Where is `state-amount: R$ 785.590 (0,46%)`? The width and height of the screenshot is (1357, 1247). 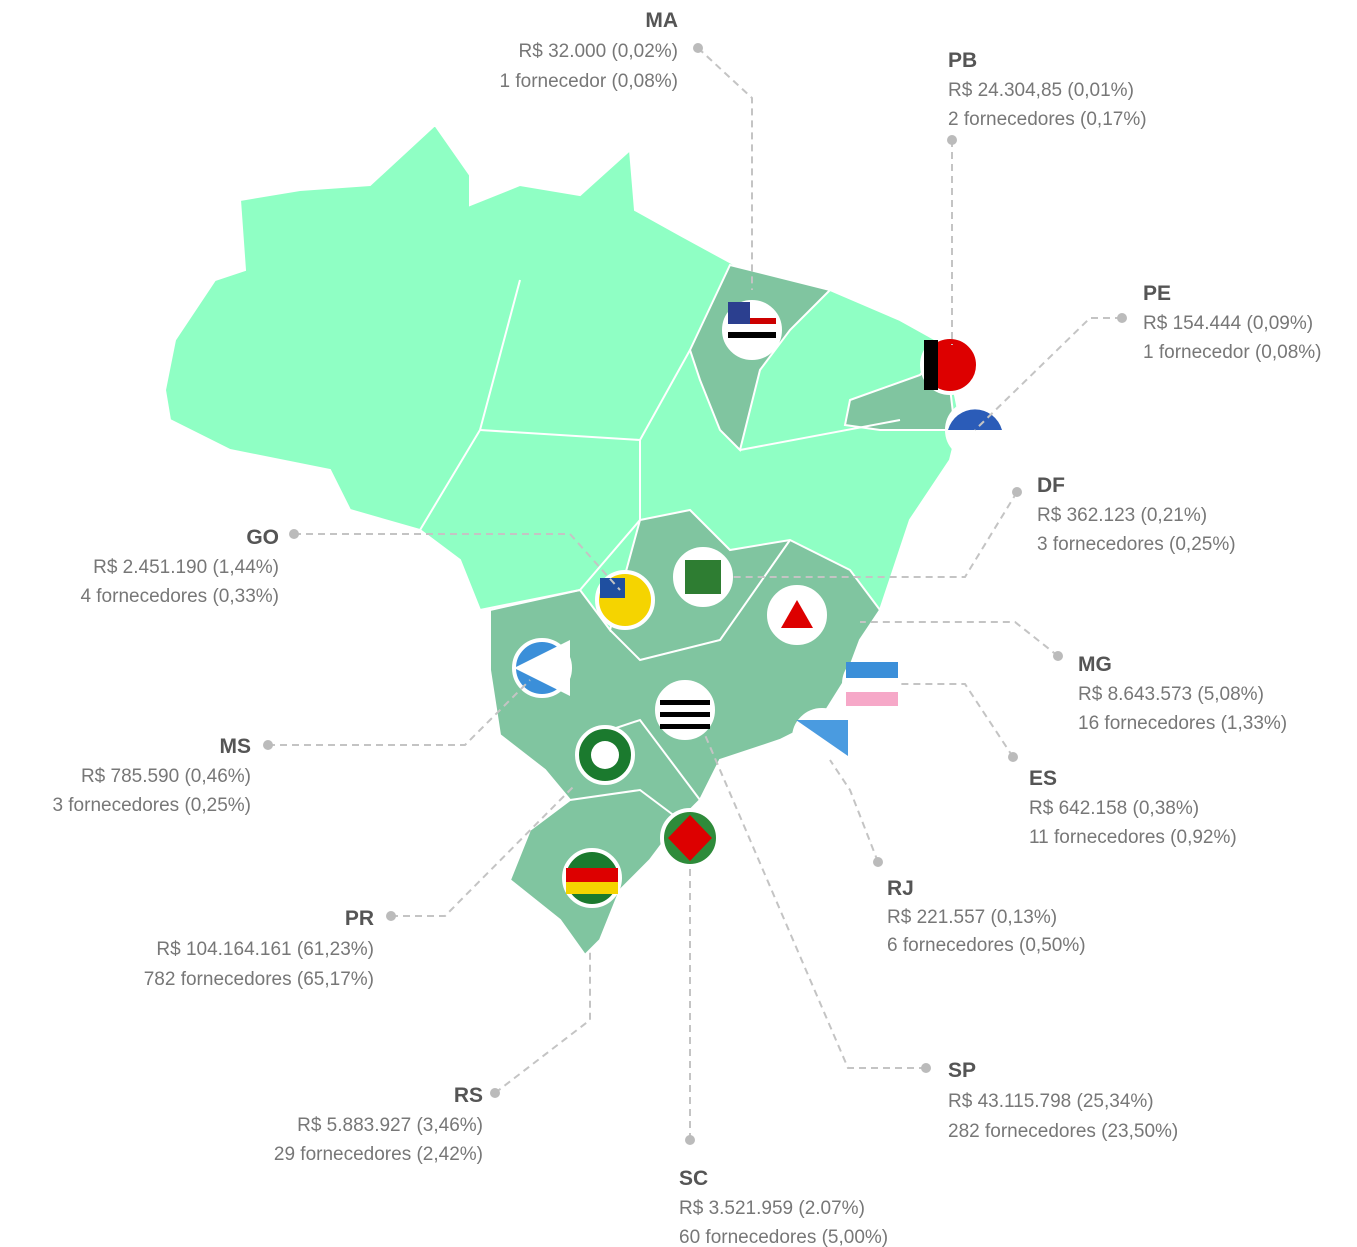
state-amount: R$ 785.590 (0,46%) is located at coordinates (166, 776).